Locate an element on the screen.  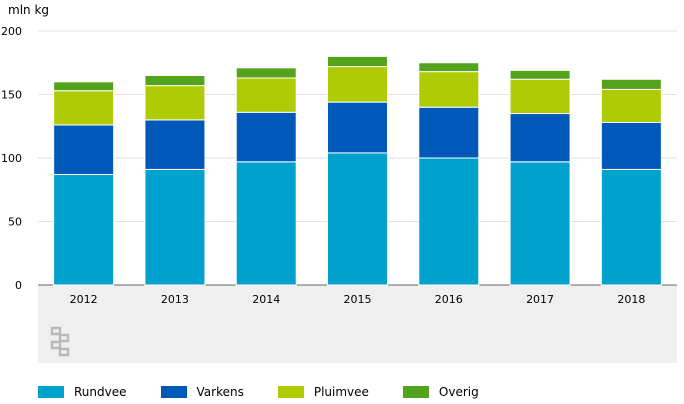
legend-item-overig: Overig is located at coordinates (440, 392).